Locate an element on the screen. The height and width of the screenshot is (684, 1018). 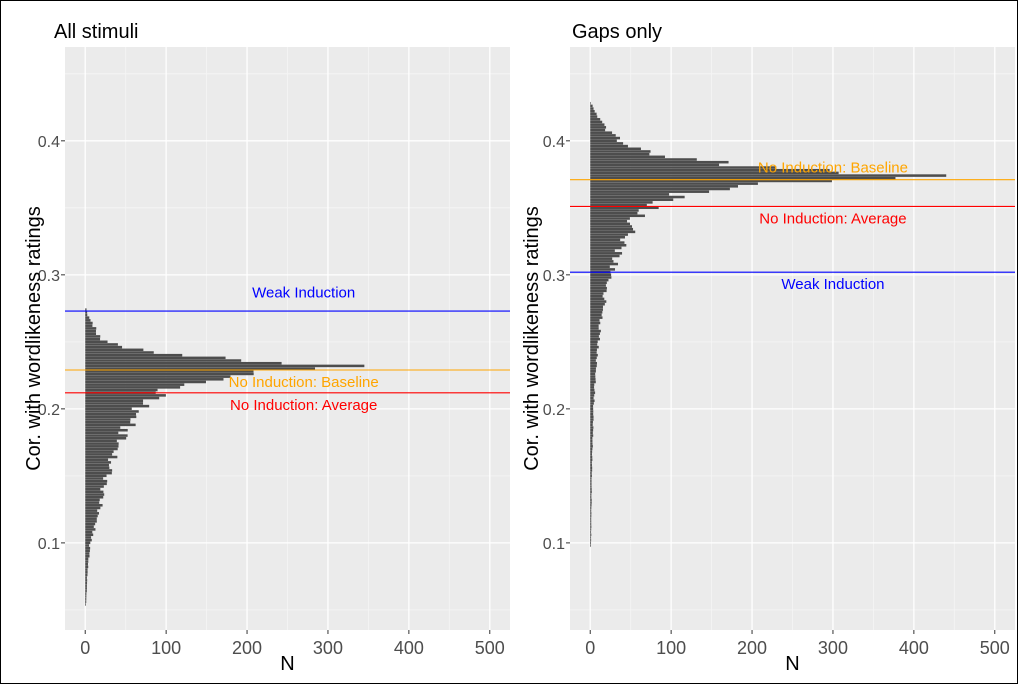
y-axis-label: Cor. with wordlikeness ratings is located at coordinates (532, 338).